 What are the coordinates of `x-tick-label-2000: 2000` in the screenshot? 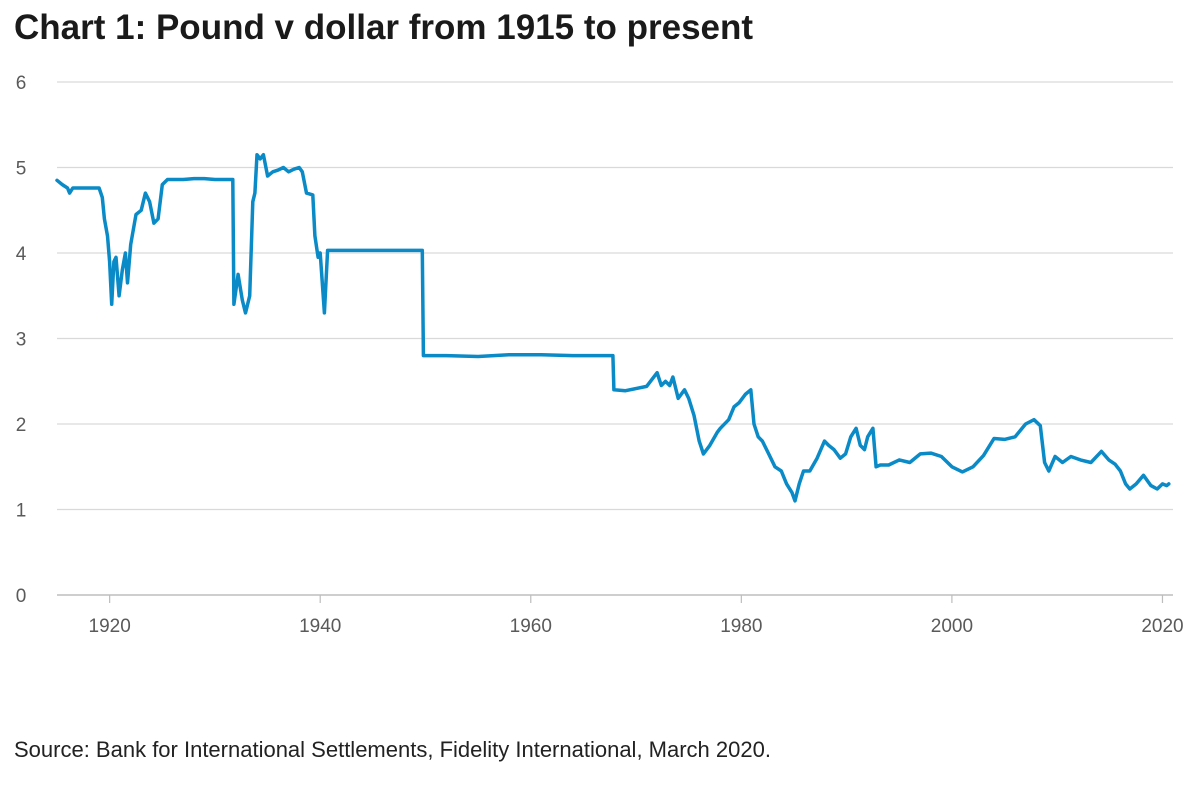 It's located at (952, 626).